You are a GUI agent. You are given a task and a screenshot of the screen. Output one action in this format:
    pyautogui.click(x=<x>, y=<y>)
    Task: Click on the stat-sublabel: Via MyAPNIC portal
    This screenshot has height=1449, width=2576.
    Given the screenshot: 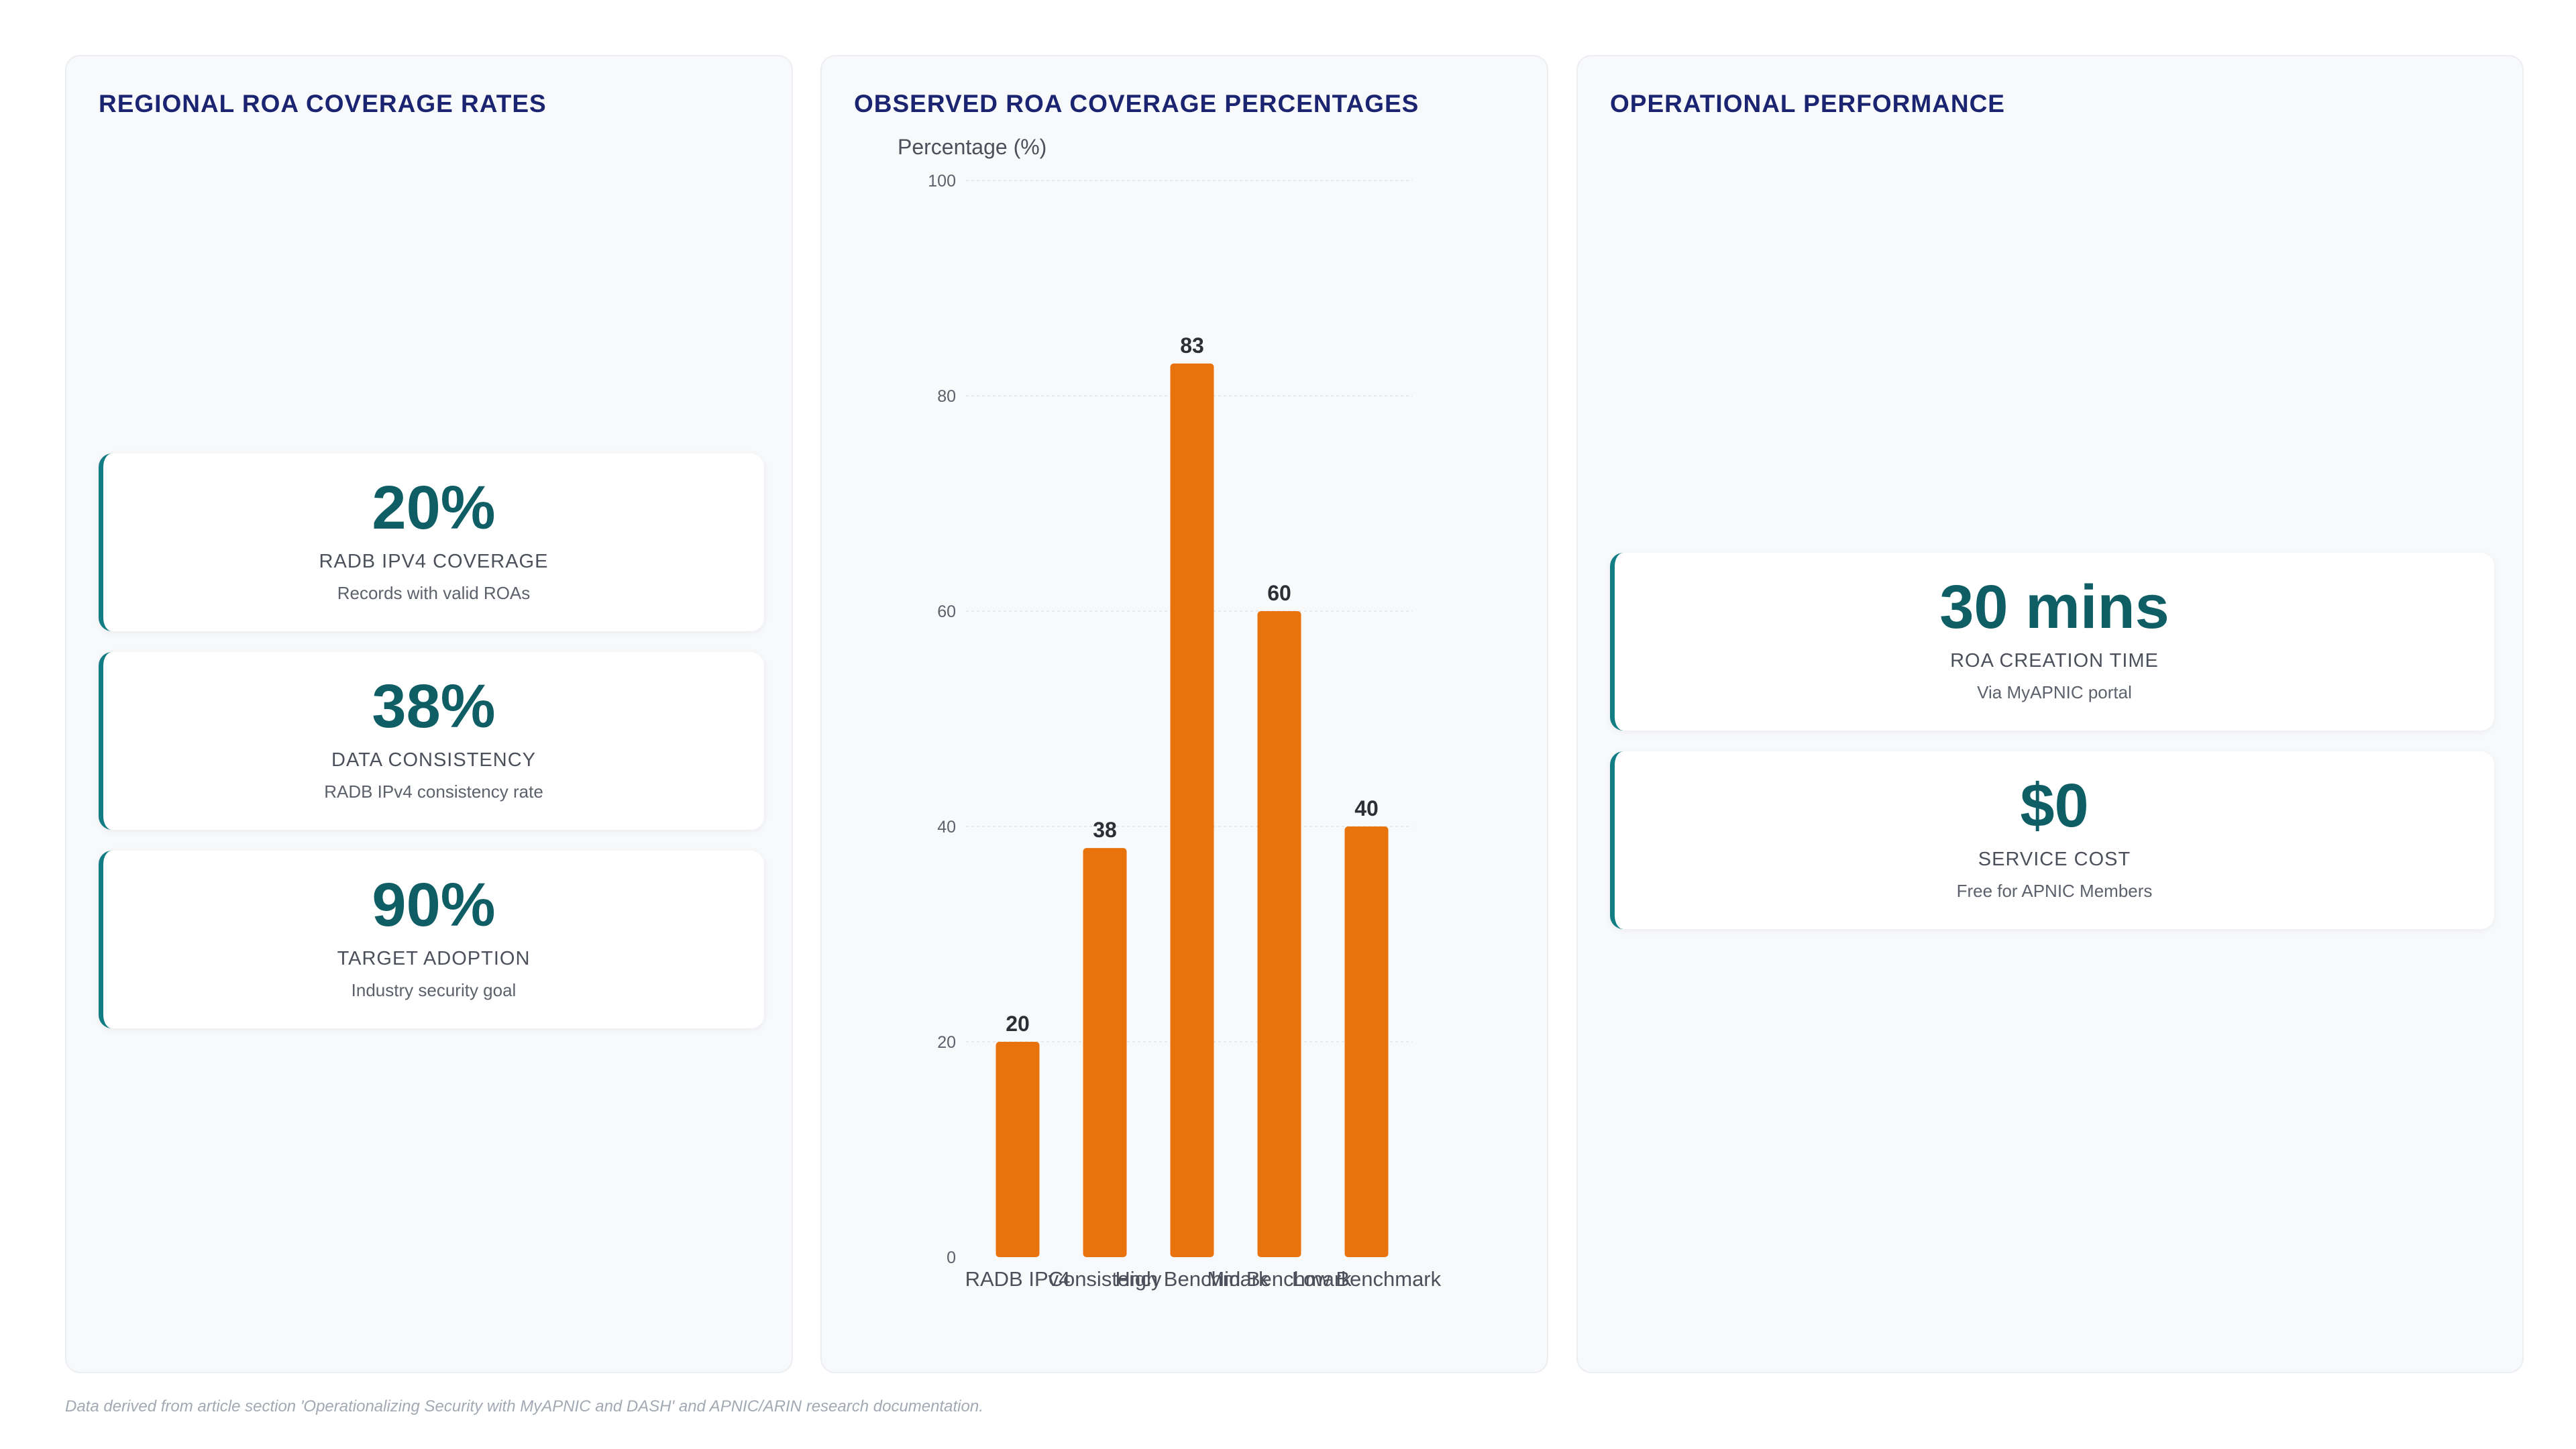 What is the action you would take?
    pyautogui.click(x=2054, y=692)
    